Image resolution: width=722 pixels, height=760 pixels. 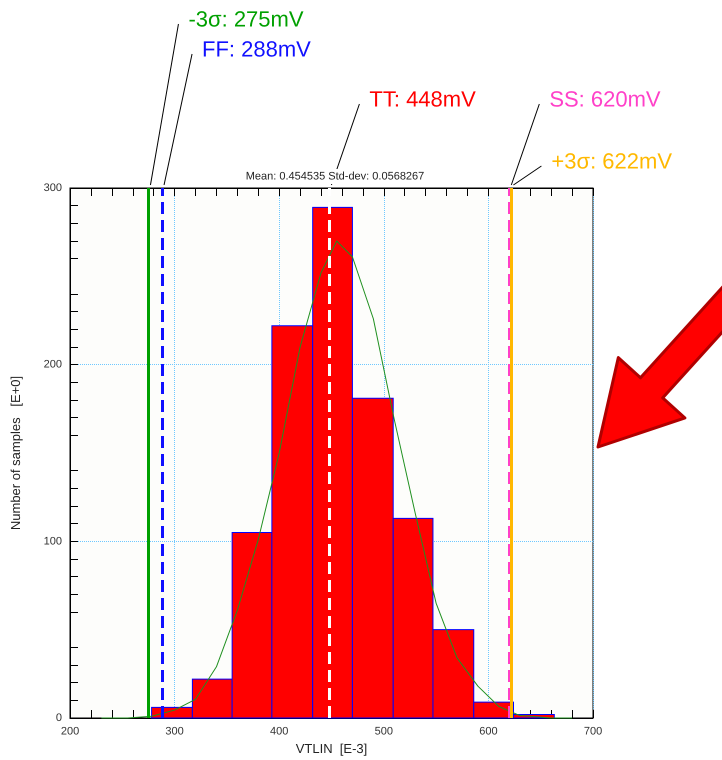 What do you see at coordinates (279, 732) in the screenshot?
I see `x-tick-label: 400` at bounding box center [279, 732].